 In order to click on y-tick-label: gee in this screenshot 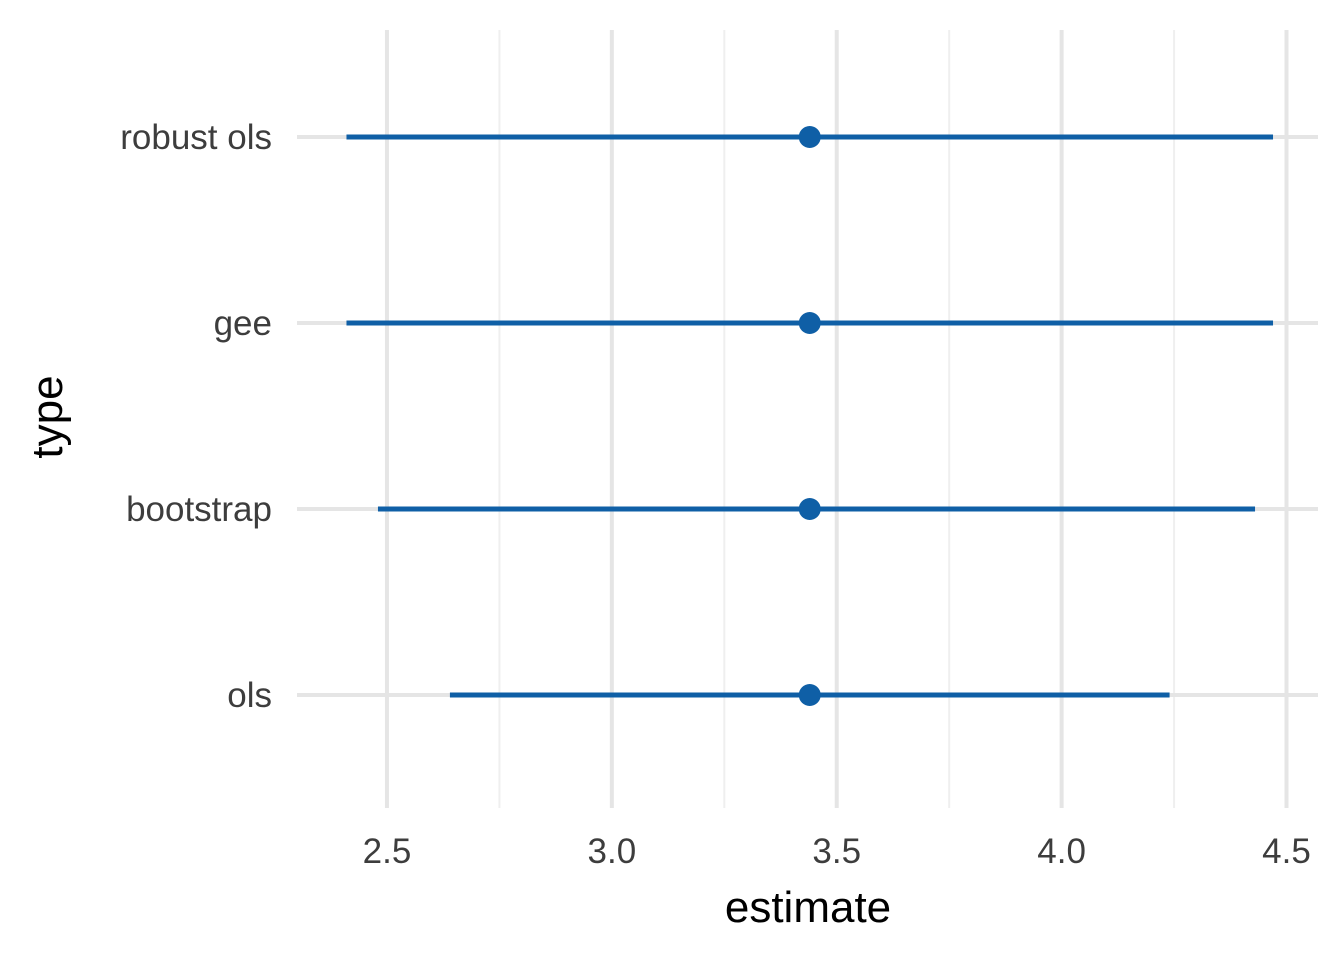, I will do `click(243, 323)`.